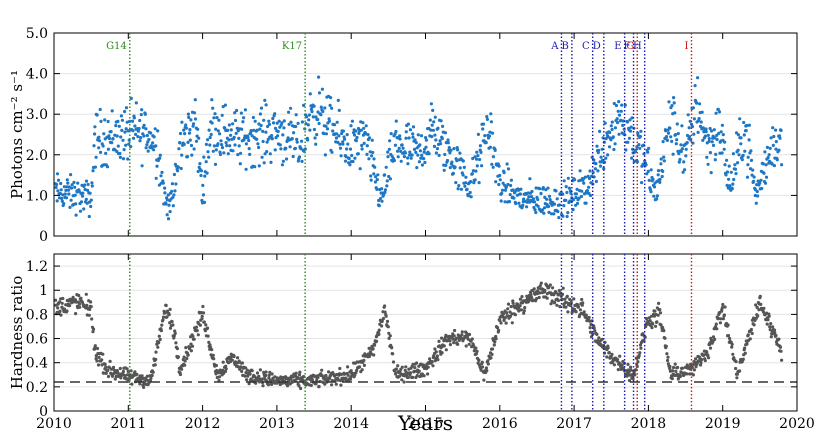 Image resolution: width=830 pixels, height=434 pixels. Describe the element at coordinates (54, 424) in the screenshot. I see `x-tick-label: 2010` at that location.